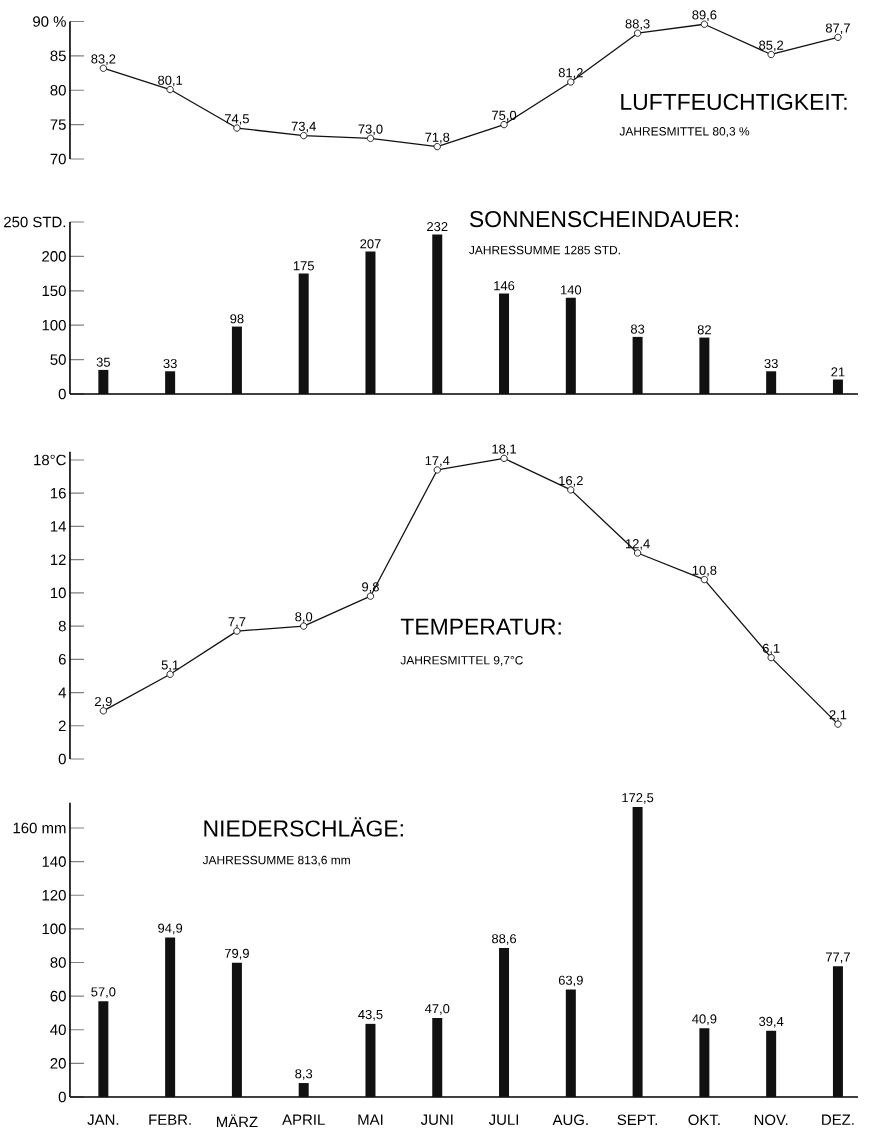 This screenshot has height=1137, width=873. Describe the element at coordinates (58, 593) in the screenshot. I see `y-tick-label: 10` at that location.